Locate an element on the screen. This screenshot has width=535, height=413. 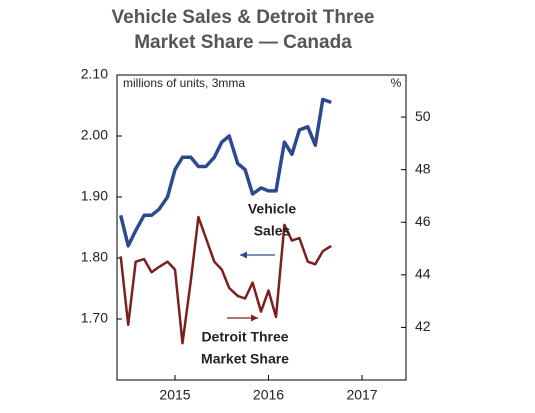
y2-tick-label: 48 is located at coordinates (423, 168).